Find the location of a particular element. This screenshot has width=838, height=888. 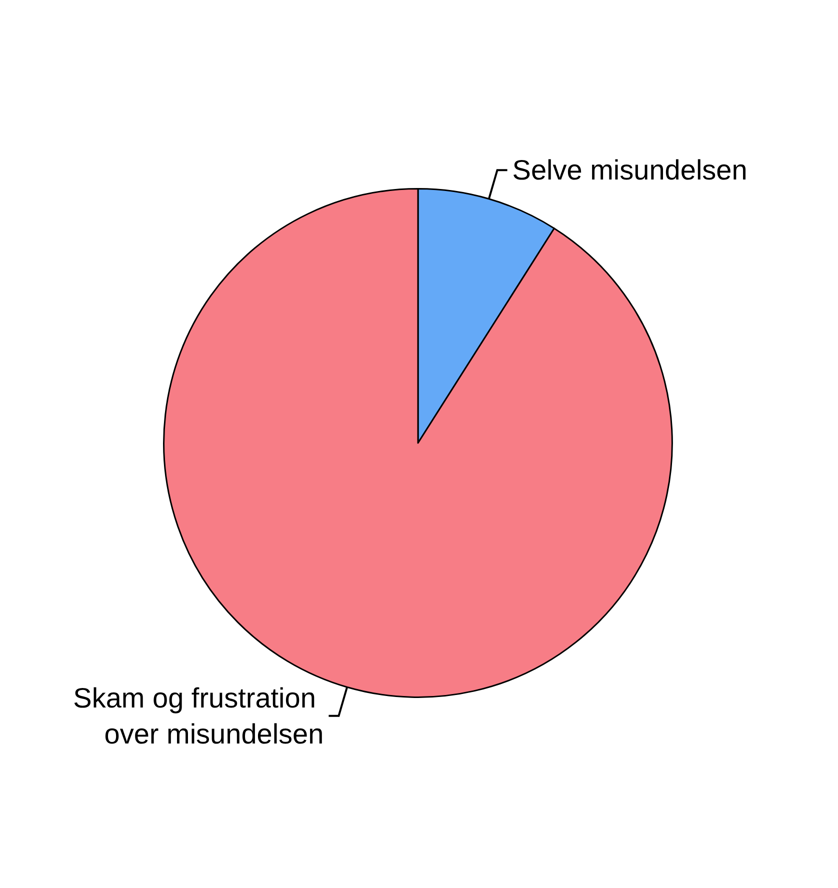

slice-label: Skam og frustration over misundelsen is located at coordinates (198, 716).